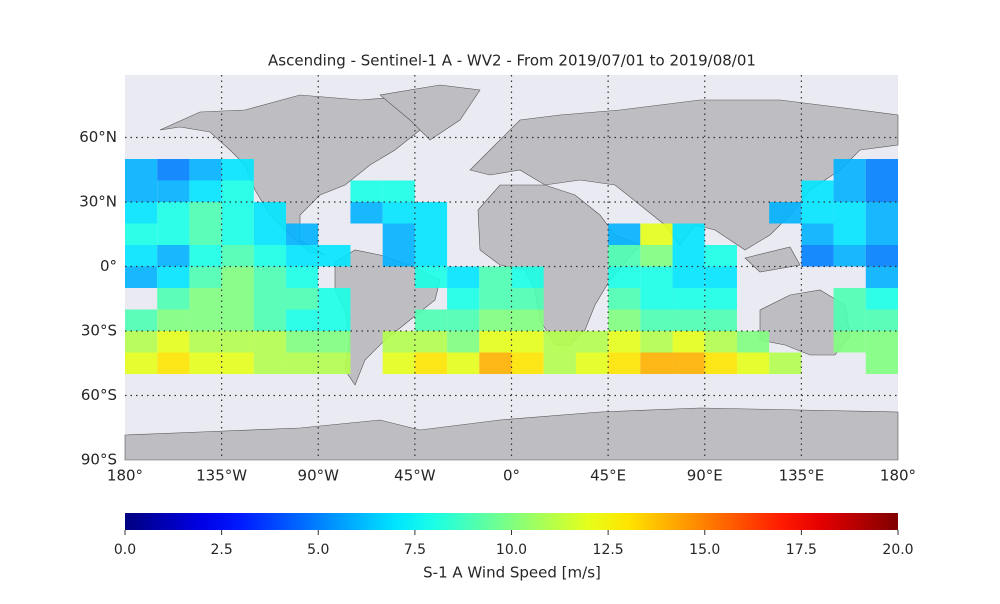  What do you see at coordinates (704, 550) in the screenshot?
I see `colorbar-tick-label: 15.0` at bounding box center [704, 550].